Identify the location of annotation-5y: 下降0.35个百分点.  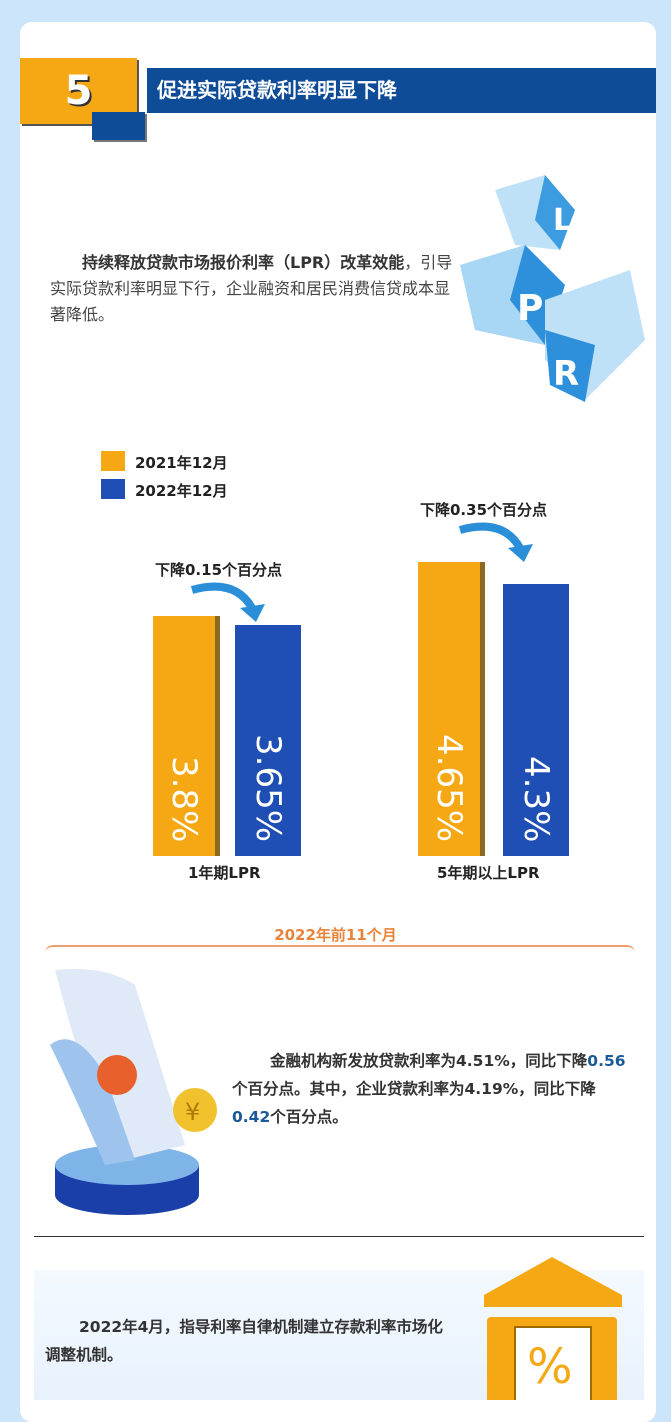
(484, 510).